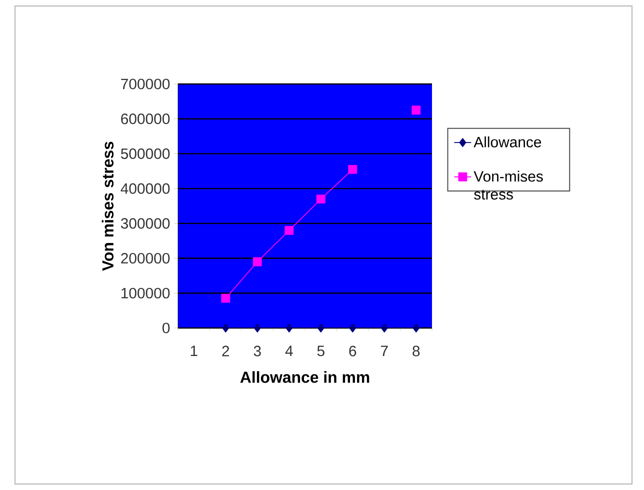  What do you see at coordinates (416, 351) in the screenshot?
I see `x-tick-label: 8` at bounding box center [416, 351].